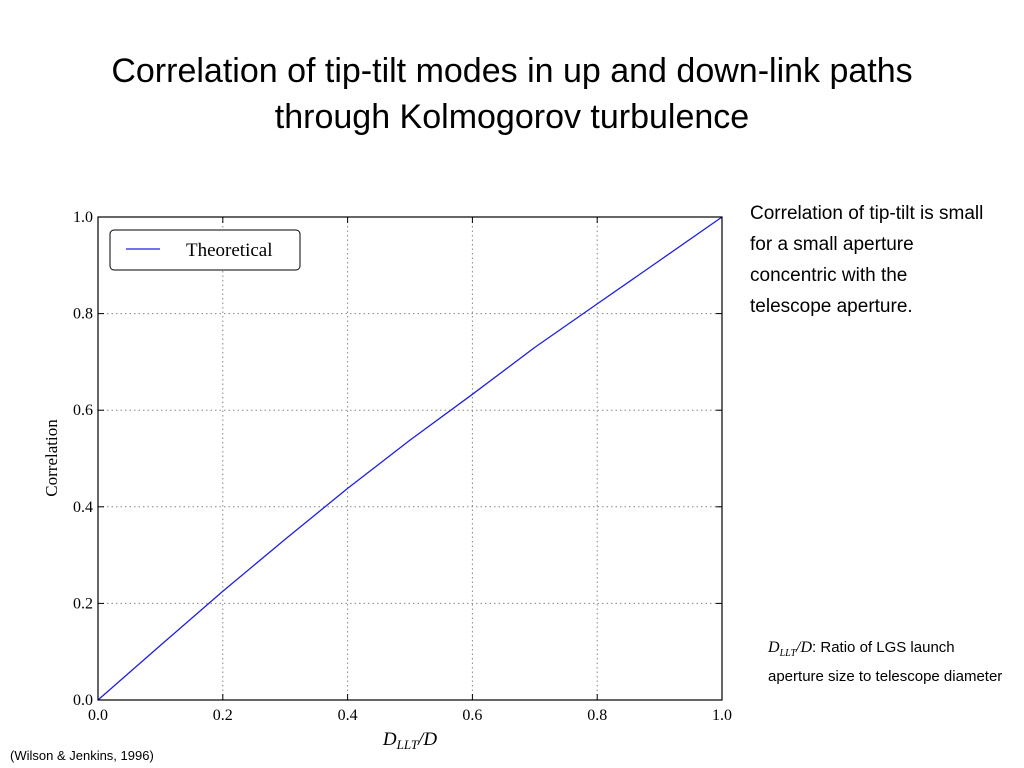 The height and width of the screenshot is (768, 1024). I want to click on footnote-symbol-tail: /D, so click(804, 647).